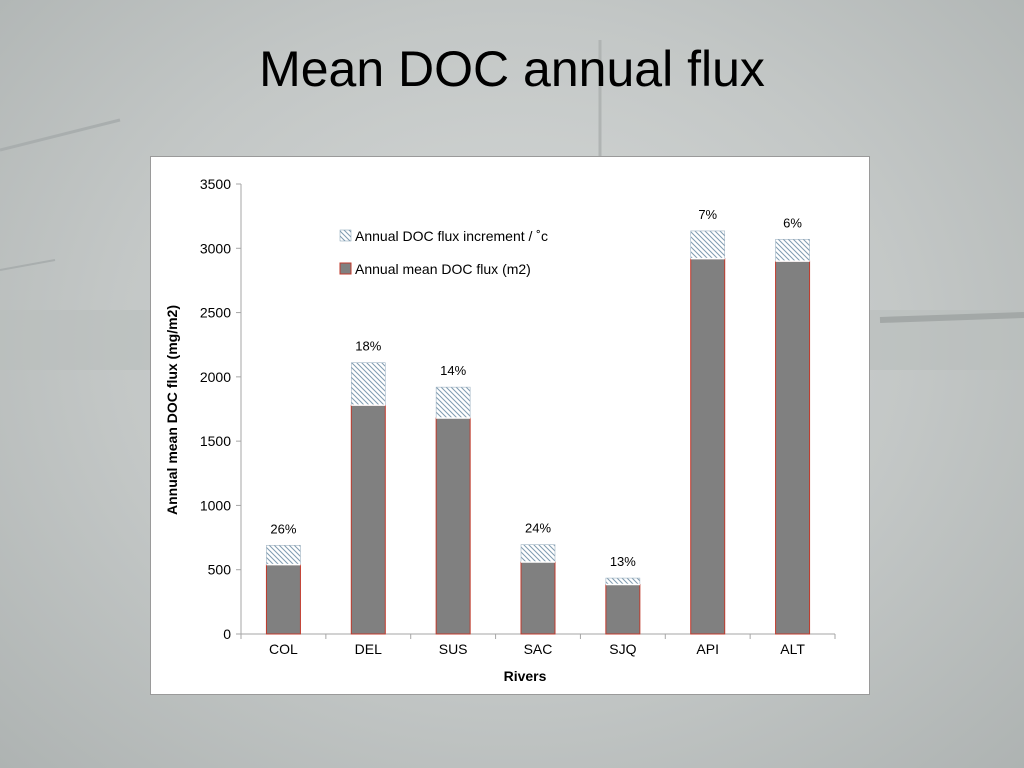  I want to click on y-tick-label: 0, so click(227, 634).